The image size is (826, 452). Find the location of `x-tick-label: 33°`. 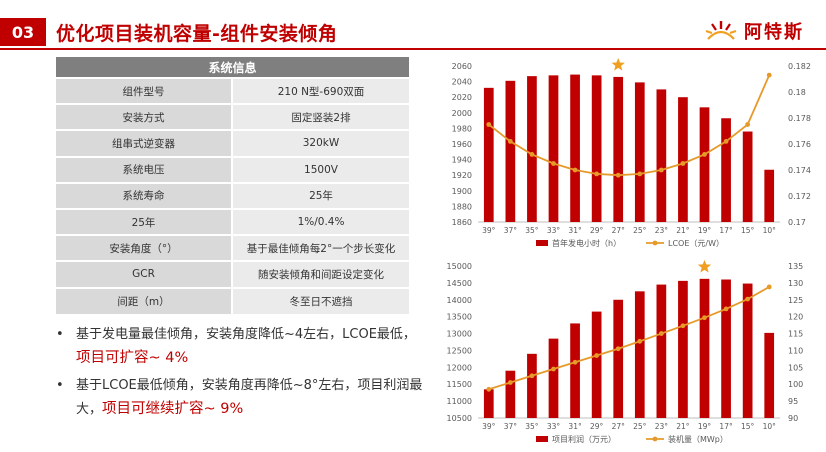

x-tick-label: 33° is located at coordinates (554, 230).